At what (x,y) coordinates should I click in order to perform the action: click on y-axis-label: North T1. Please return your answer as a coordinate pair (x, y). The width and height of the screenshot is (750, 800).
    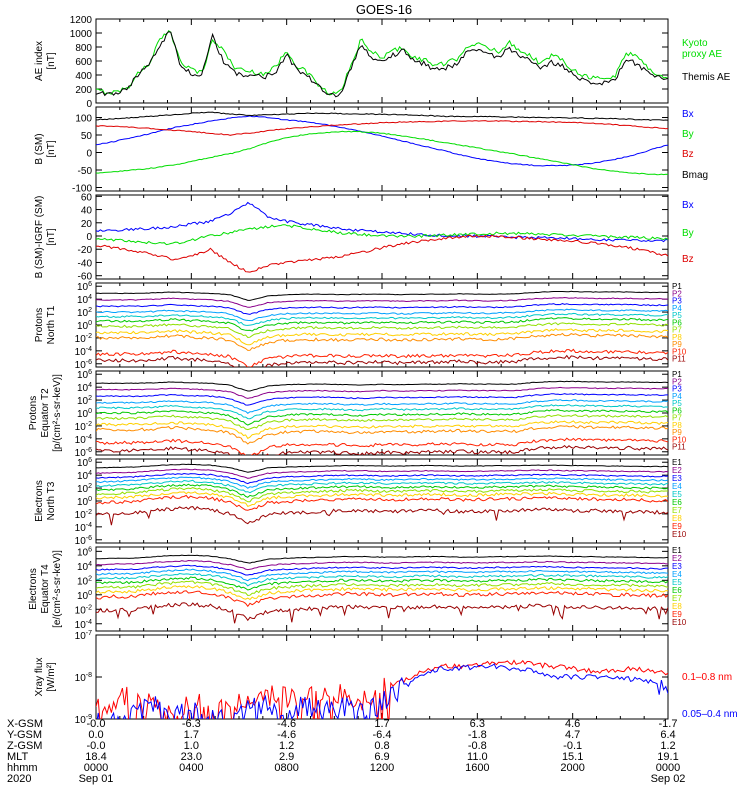
    Looking at the image, I should click on (51, 324).